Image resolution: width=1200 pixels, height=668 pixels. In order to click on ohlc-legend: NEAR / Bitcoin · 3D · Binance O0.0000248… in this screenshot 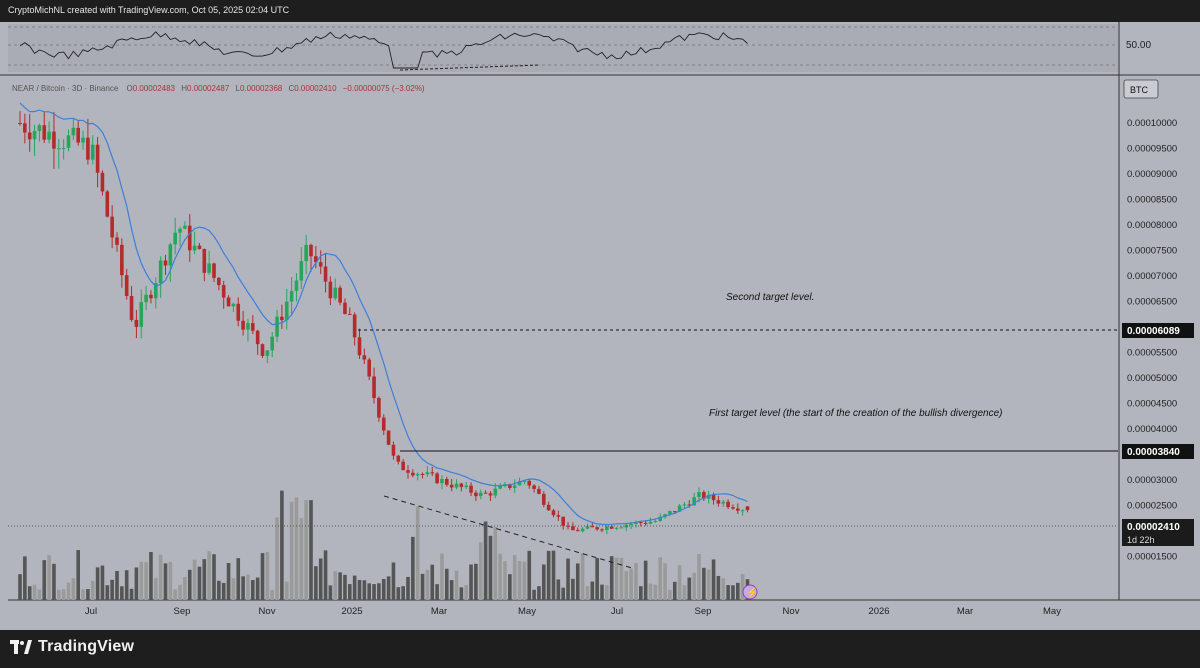, I will do `click(218, 88)`.